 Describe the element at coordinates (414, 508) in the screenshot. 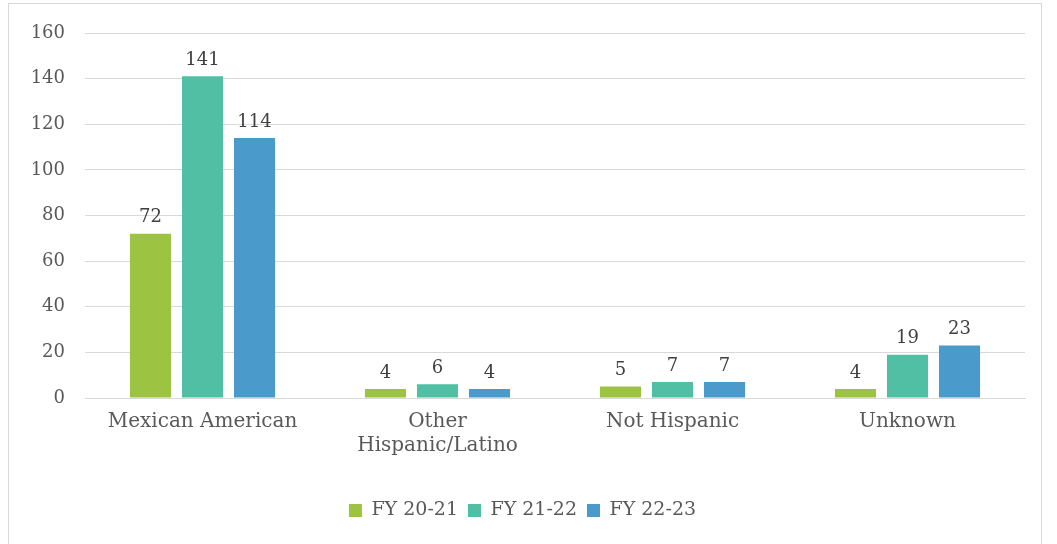

I see `legend-label: FY 20-21` at that location.